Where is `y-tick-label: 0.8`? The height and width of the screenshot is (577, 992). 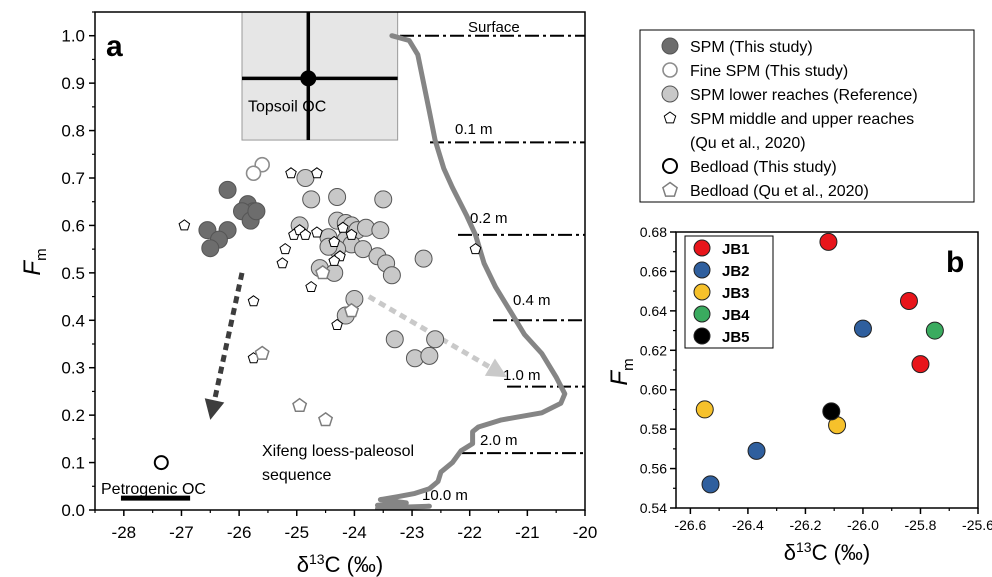
y-tick-label: 0.8 is located at coordinates (73, 131).